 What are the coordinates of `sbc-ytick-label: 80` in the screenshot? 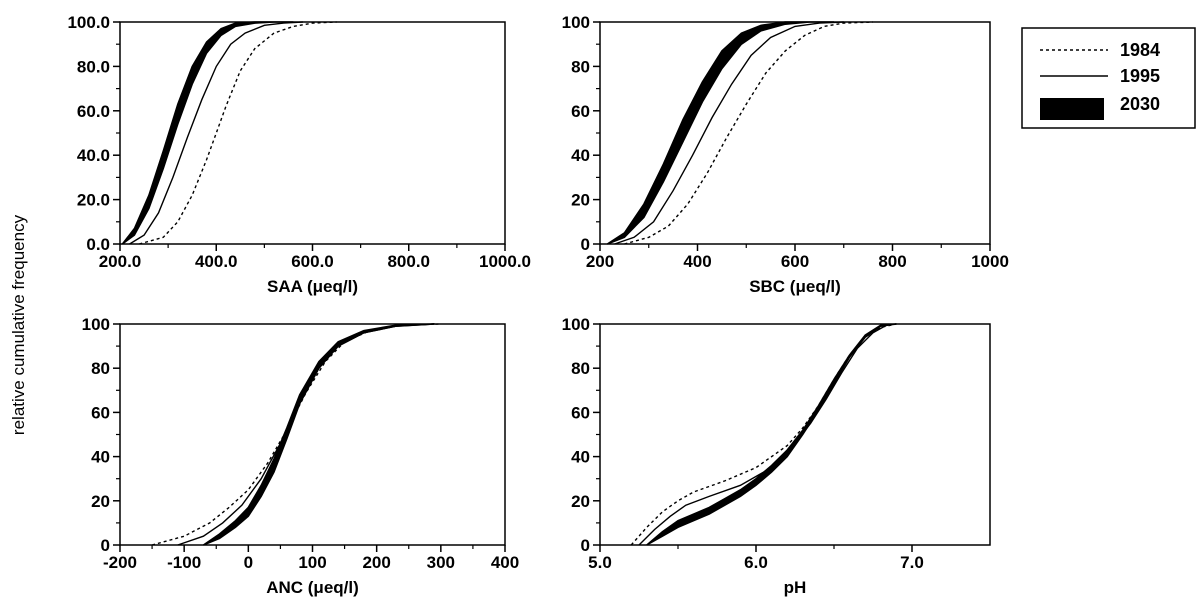 It's located at (580, 66).